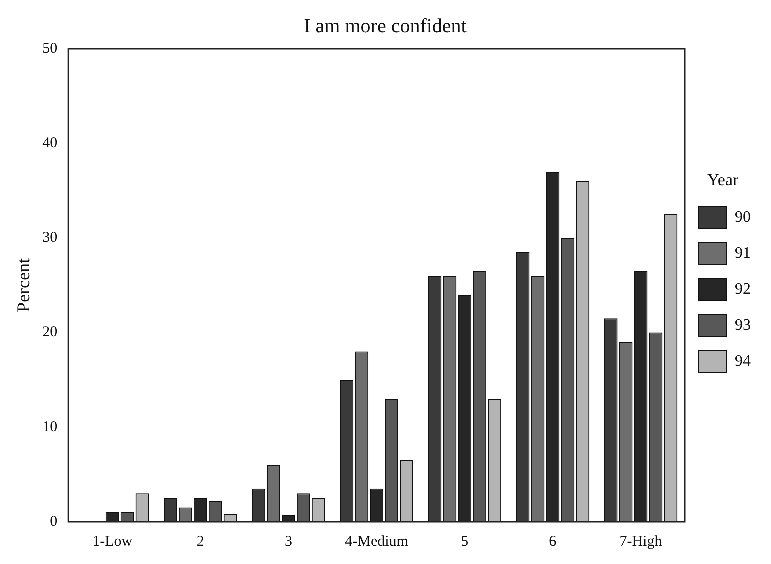 This screenshot has width=771, height=564. I want to click on y-tick-label: 40, so click(50, 144).